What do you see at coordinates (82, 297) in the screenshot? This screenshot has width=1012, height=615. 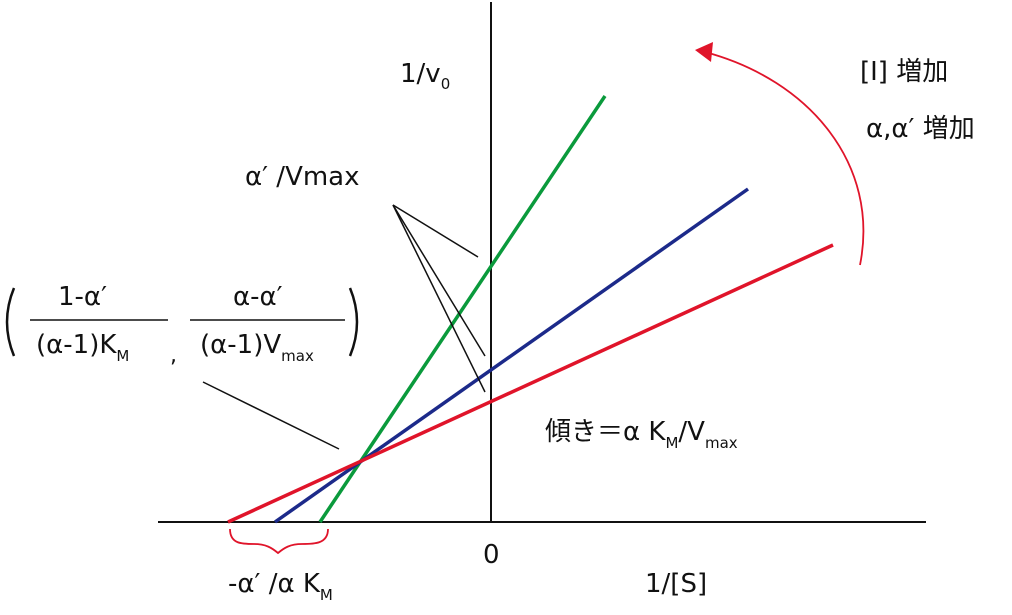 I see `intersection-x-numerator: 1-α′` at bounding box center [82, 297].